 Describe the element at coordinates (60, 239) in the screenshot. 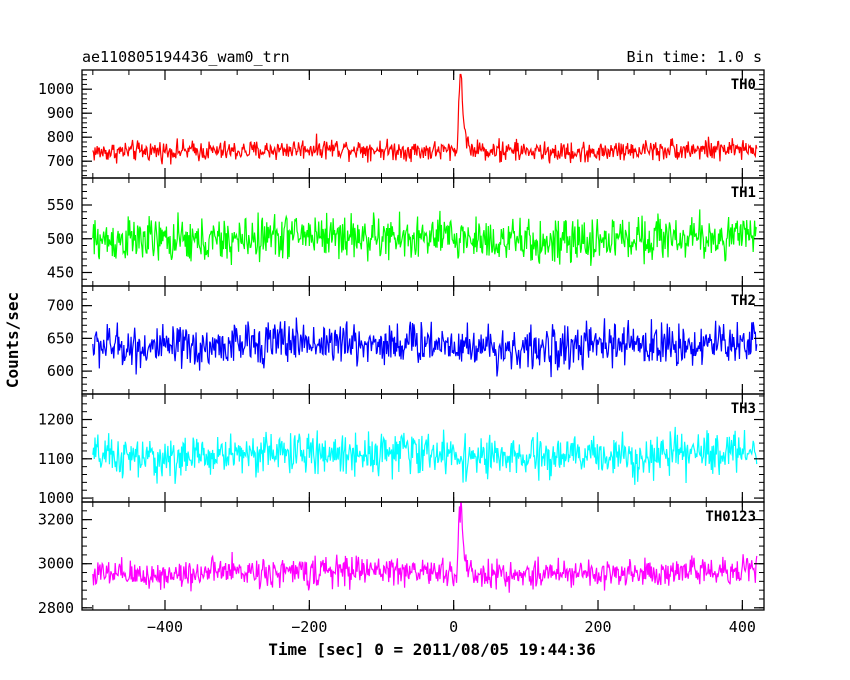

I see `y-tick-label: 500` at that location.